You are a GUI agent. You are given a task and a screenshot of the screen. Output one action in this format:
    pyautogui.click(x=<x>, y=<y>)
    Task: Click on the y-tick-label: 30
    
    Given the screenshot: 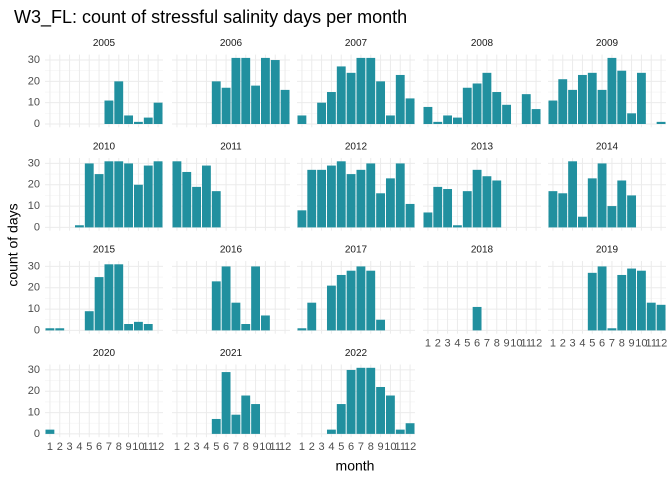 What is the action you would take?
    pyautogui.click(x=34, y=266)
    